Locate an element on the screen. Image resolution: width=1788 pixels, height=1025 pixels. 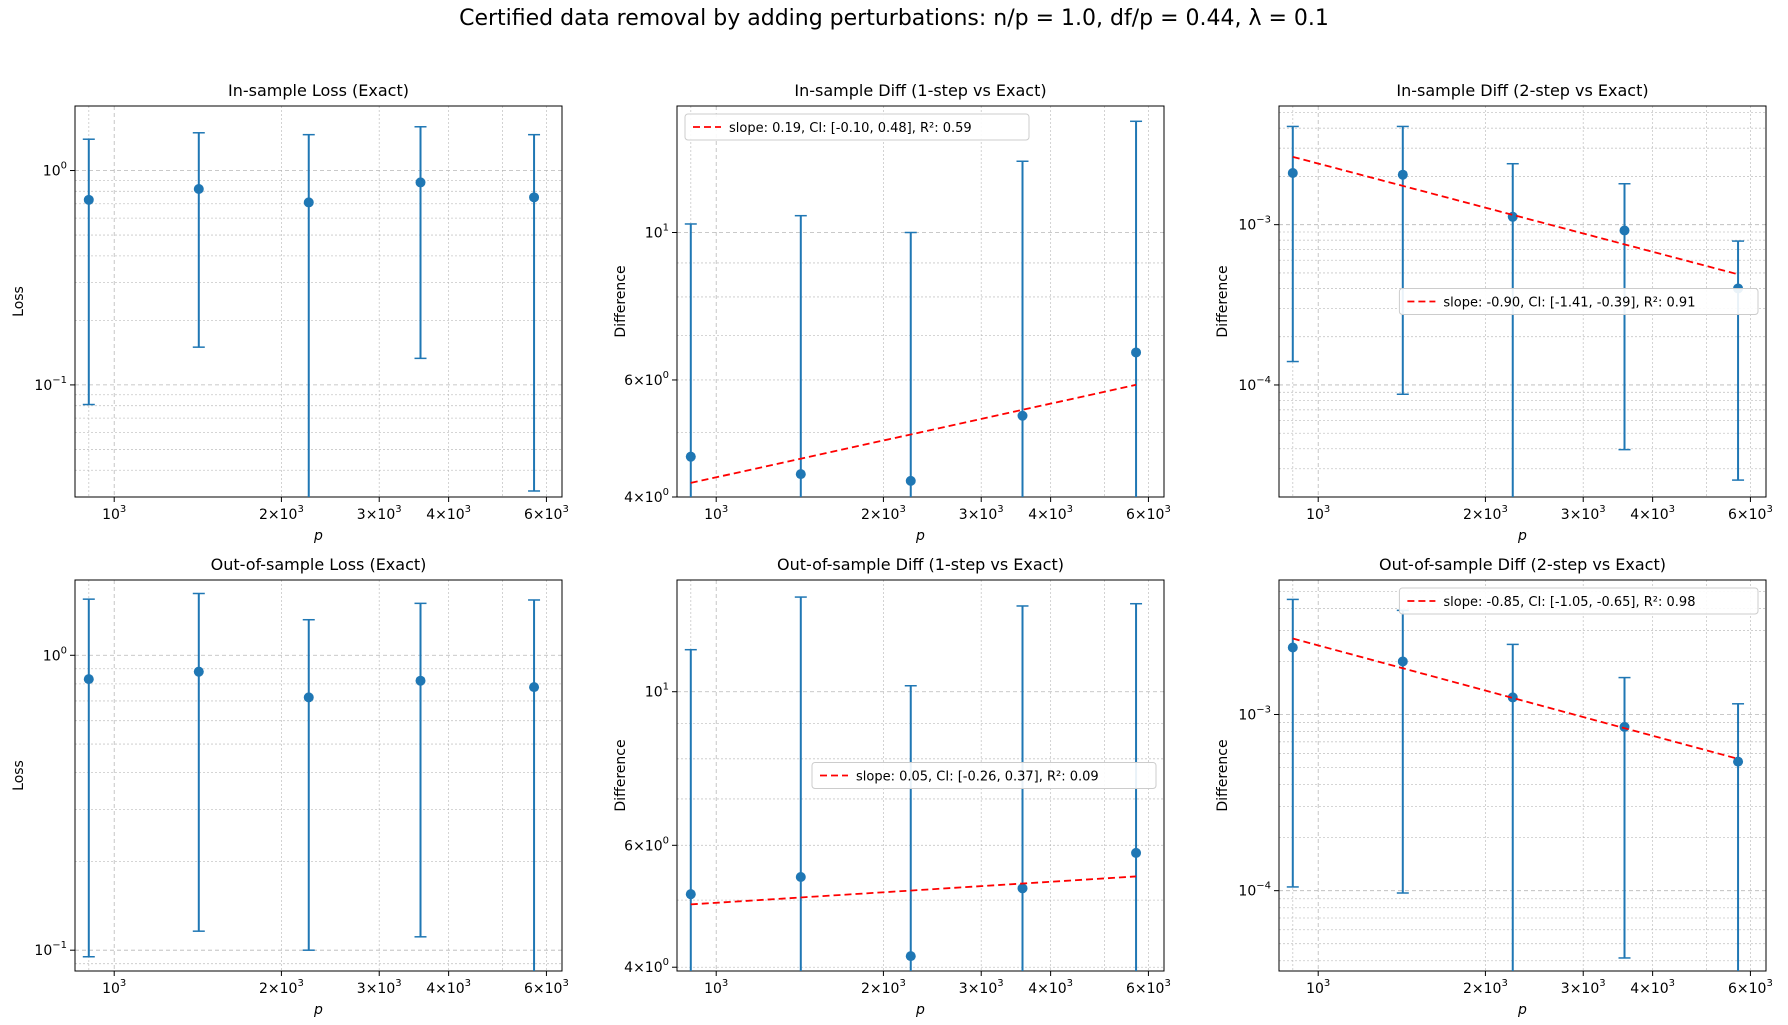
subplot-title: Out-of-sample Loss (Exact) is located at coordinates (319, 564).